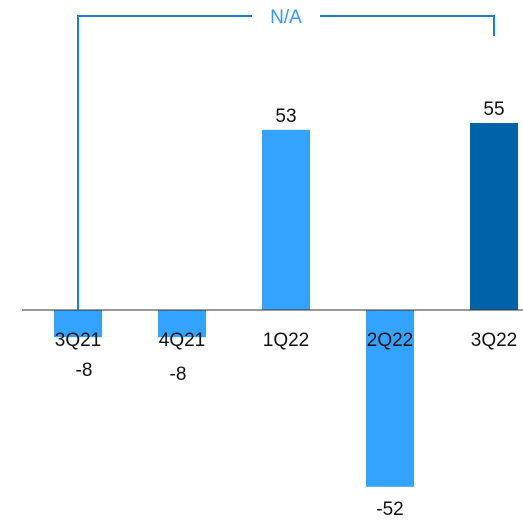  What do you see at coordinates (390, 340) in the screenshot?
I see `tick-label-2q22: 2Q22` at bounding box center [390, 340].